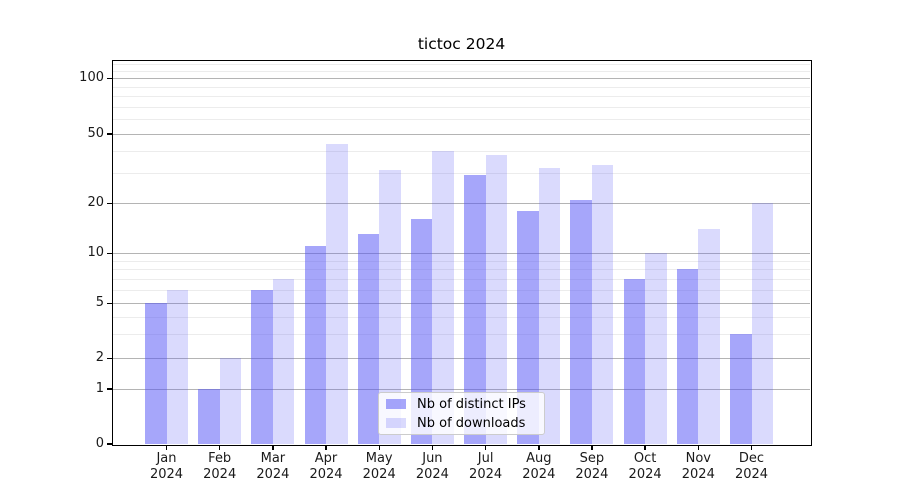 Image resolution: width=900 pixels, height=500 pixels. What do you see at coordinates (315, 345) in the screenshot?
I see `bar-apr-distinct-ips` at bounding box center [315, 345].